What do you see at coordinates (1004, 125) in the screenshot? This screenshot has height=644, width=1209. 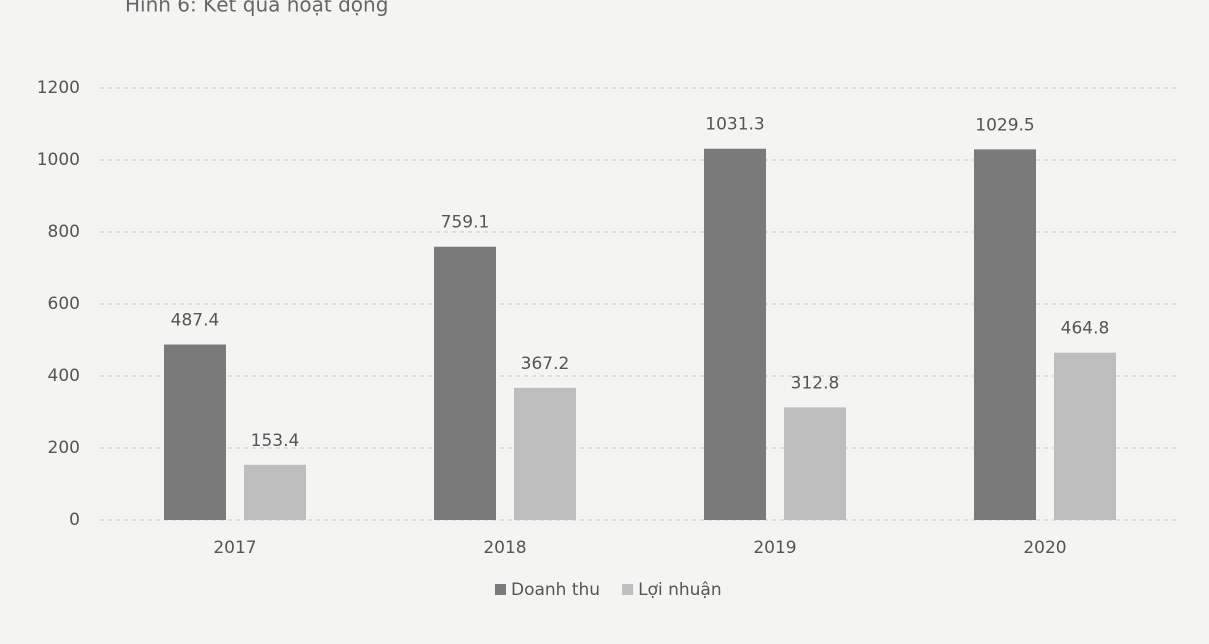 I see `data-label: 1029.5` at bounding box center [1004, 125].